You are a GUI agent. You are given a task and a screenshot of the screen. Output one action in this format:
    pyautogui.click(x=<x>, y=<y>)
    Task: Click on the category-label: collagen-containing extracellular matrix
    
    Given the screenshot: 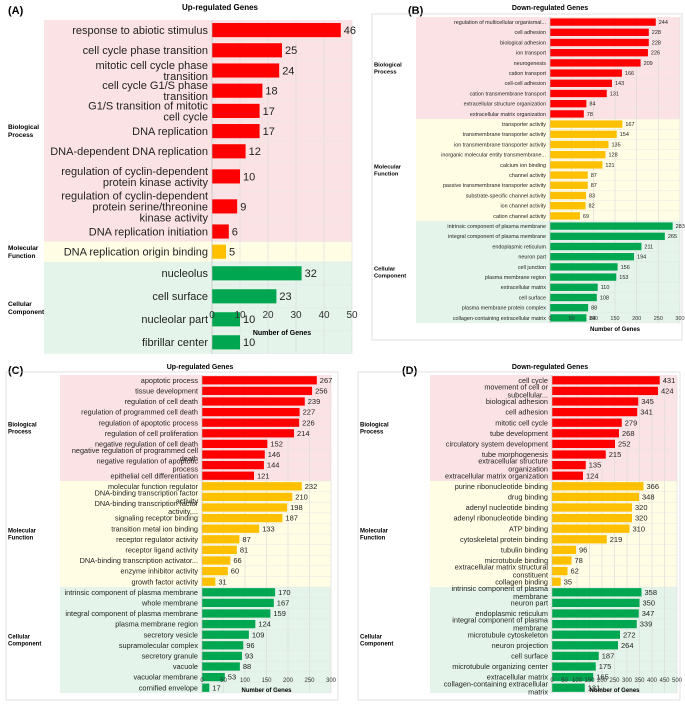 What is the action you would take?
    pyautogui.click(x=496, y=687)
    